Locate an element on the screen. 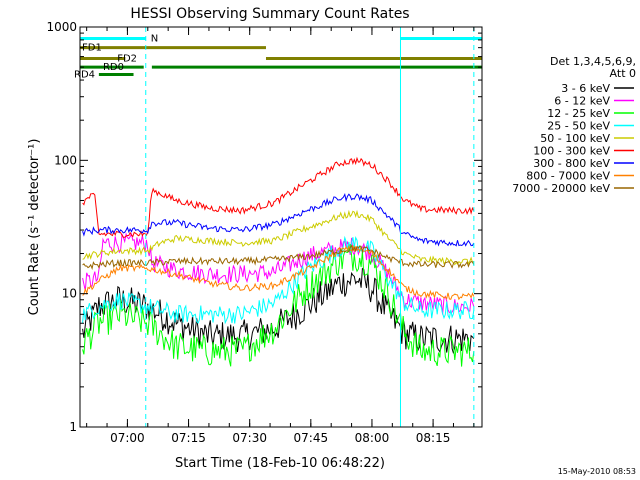  x-tick-label: 07:15 is located at coordinates (188, 438).